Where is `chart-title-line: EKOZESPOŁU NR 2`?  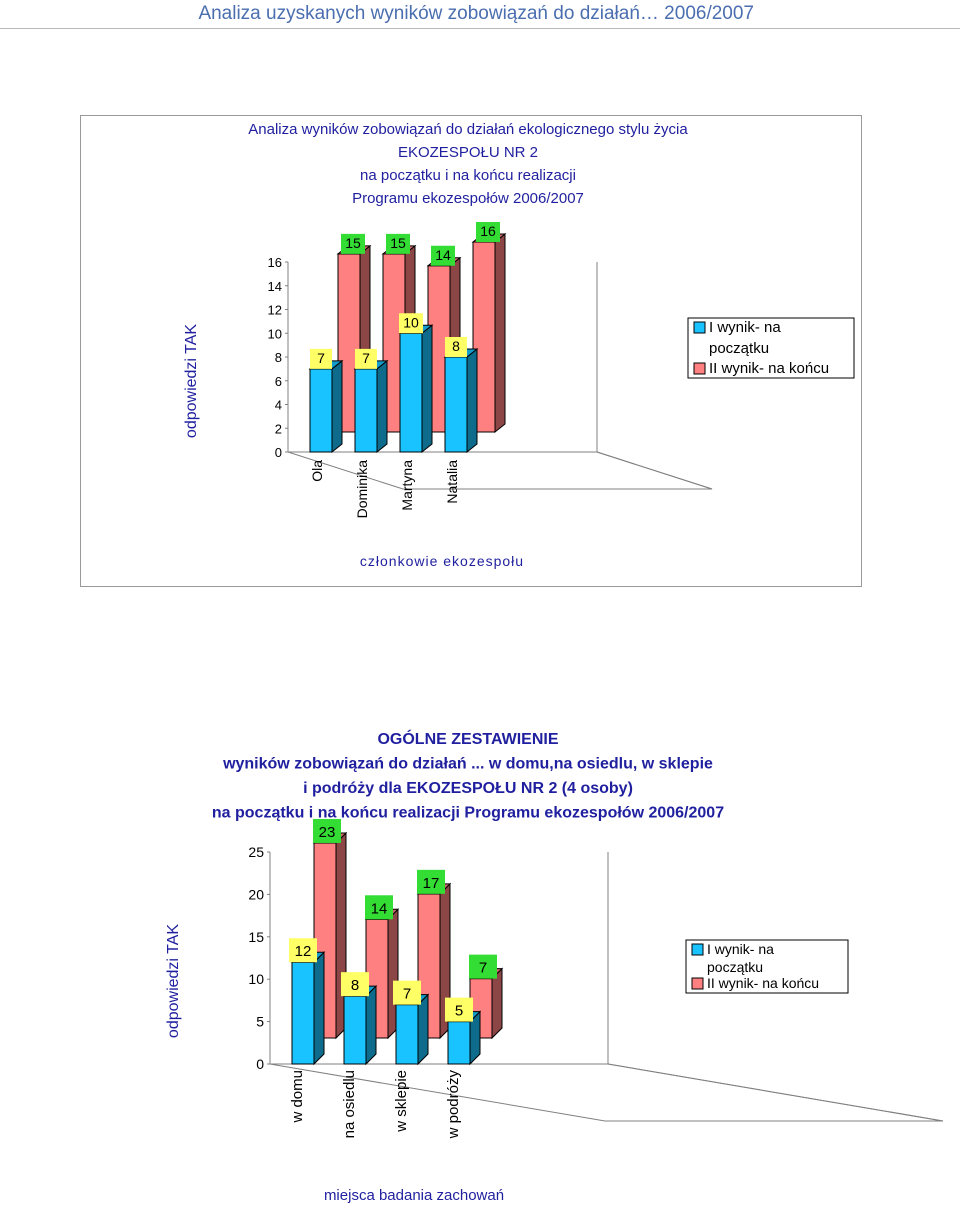 chart-title-line: EKOZESPOŁU NR 2 is located at coordinates (468, 152).